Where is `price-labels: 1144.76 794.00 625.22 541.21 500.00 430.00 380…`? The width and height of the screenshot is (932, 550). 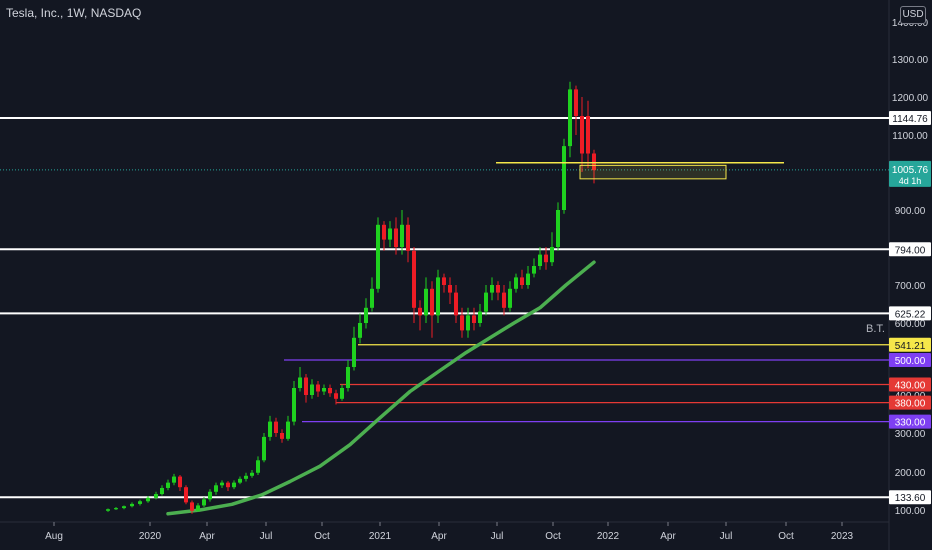
price-labels: 1144.76 794.00 625.22 541.21 500.00 430.00 380… is located at coordinates (910, 307).